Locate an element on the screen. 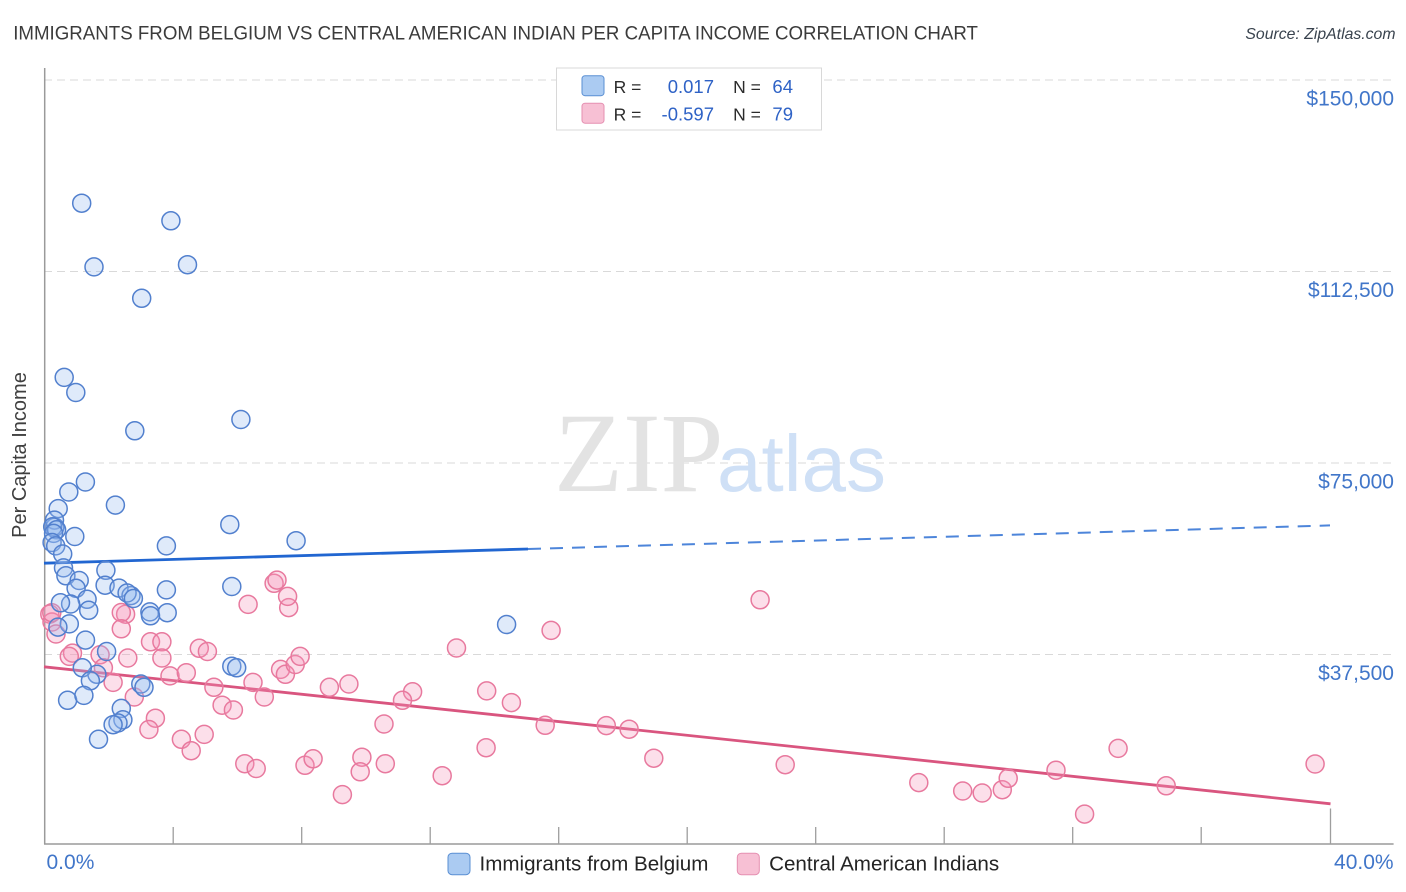  svg-text: Central American Indians is located at coordinates (884, 864).